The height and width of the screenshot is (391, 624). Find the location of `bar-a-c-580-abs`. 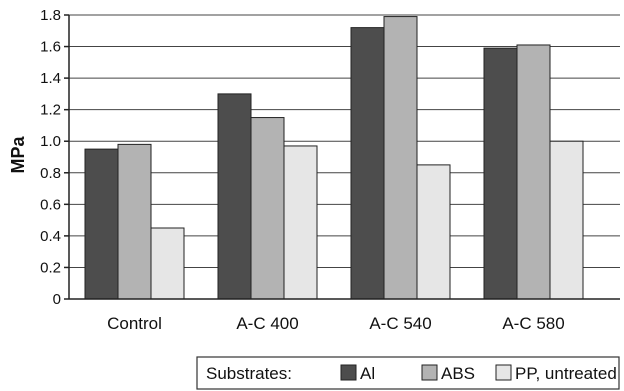

bar-a-c-580-abs is located at coordinates (533, 172).